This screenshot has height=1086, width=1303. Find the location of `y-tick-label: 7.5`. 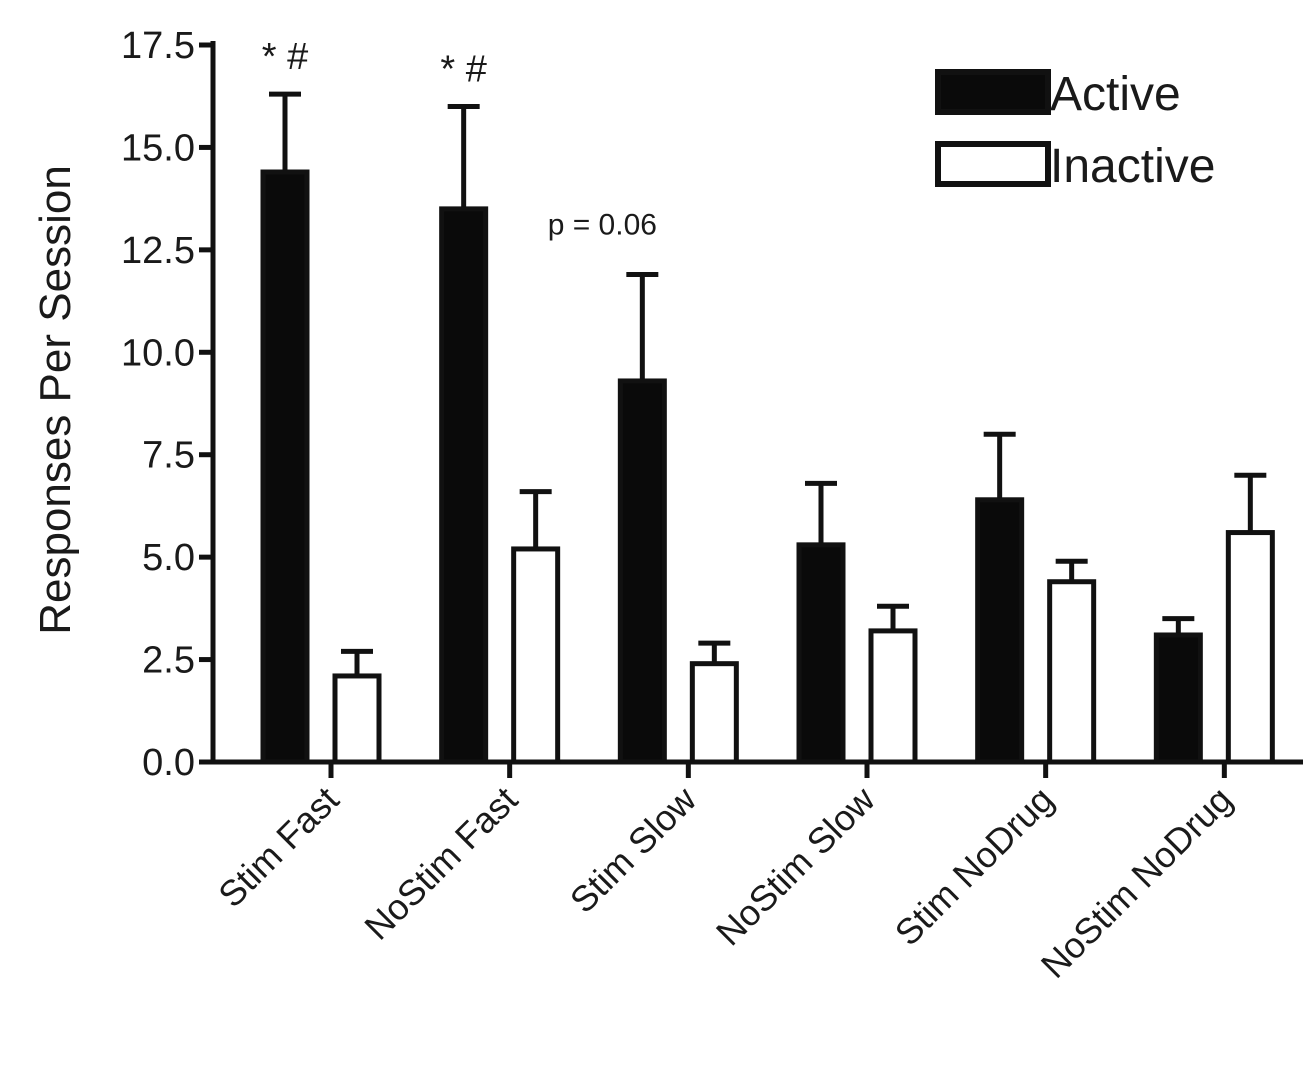

y-tick-label: 7.5 is located at coordinates (168, 456).